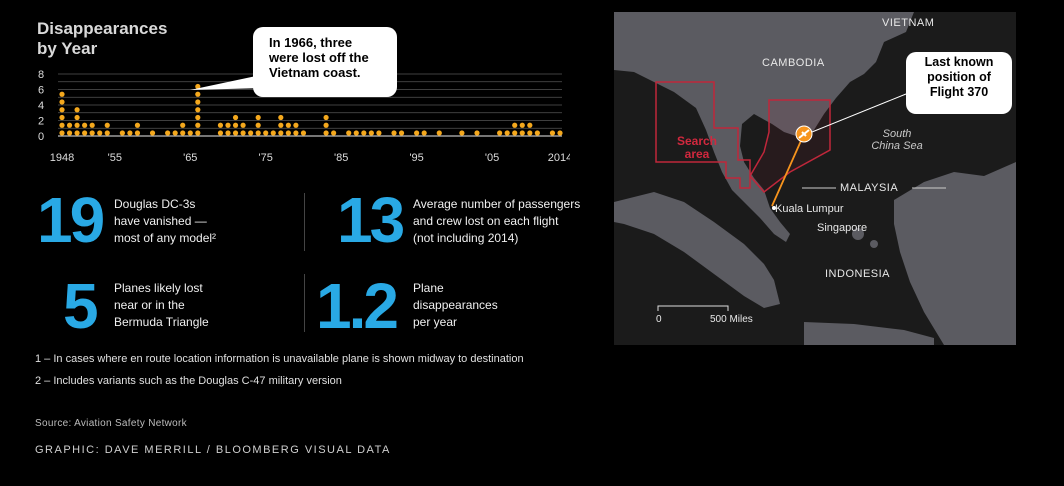 The height and width of the screenshot is (486, 1064). Describe the element at coordinates (804, 134) in the screenshot. I see `plane-icon` at that location.